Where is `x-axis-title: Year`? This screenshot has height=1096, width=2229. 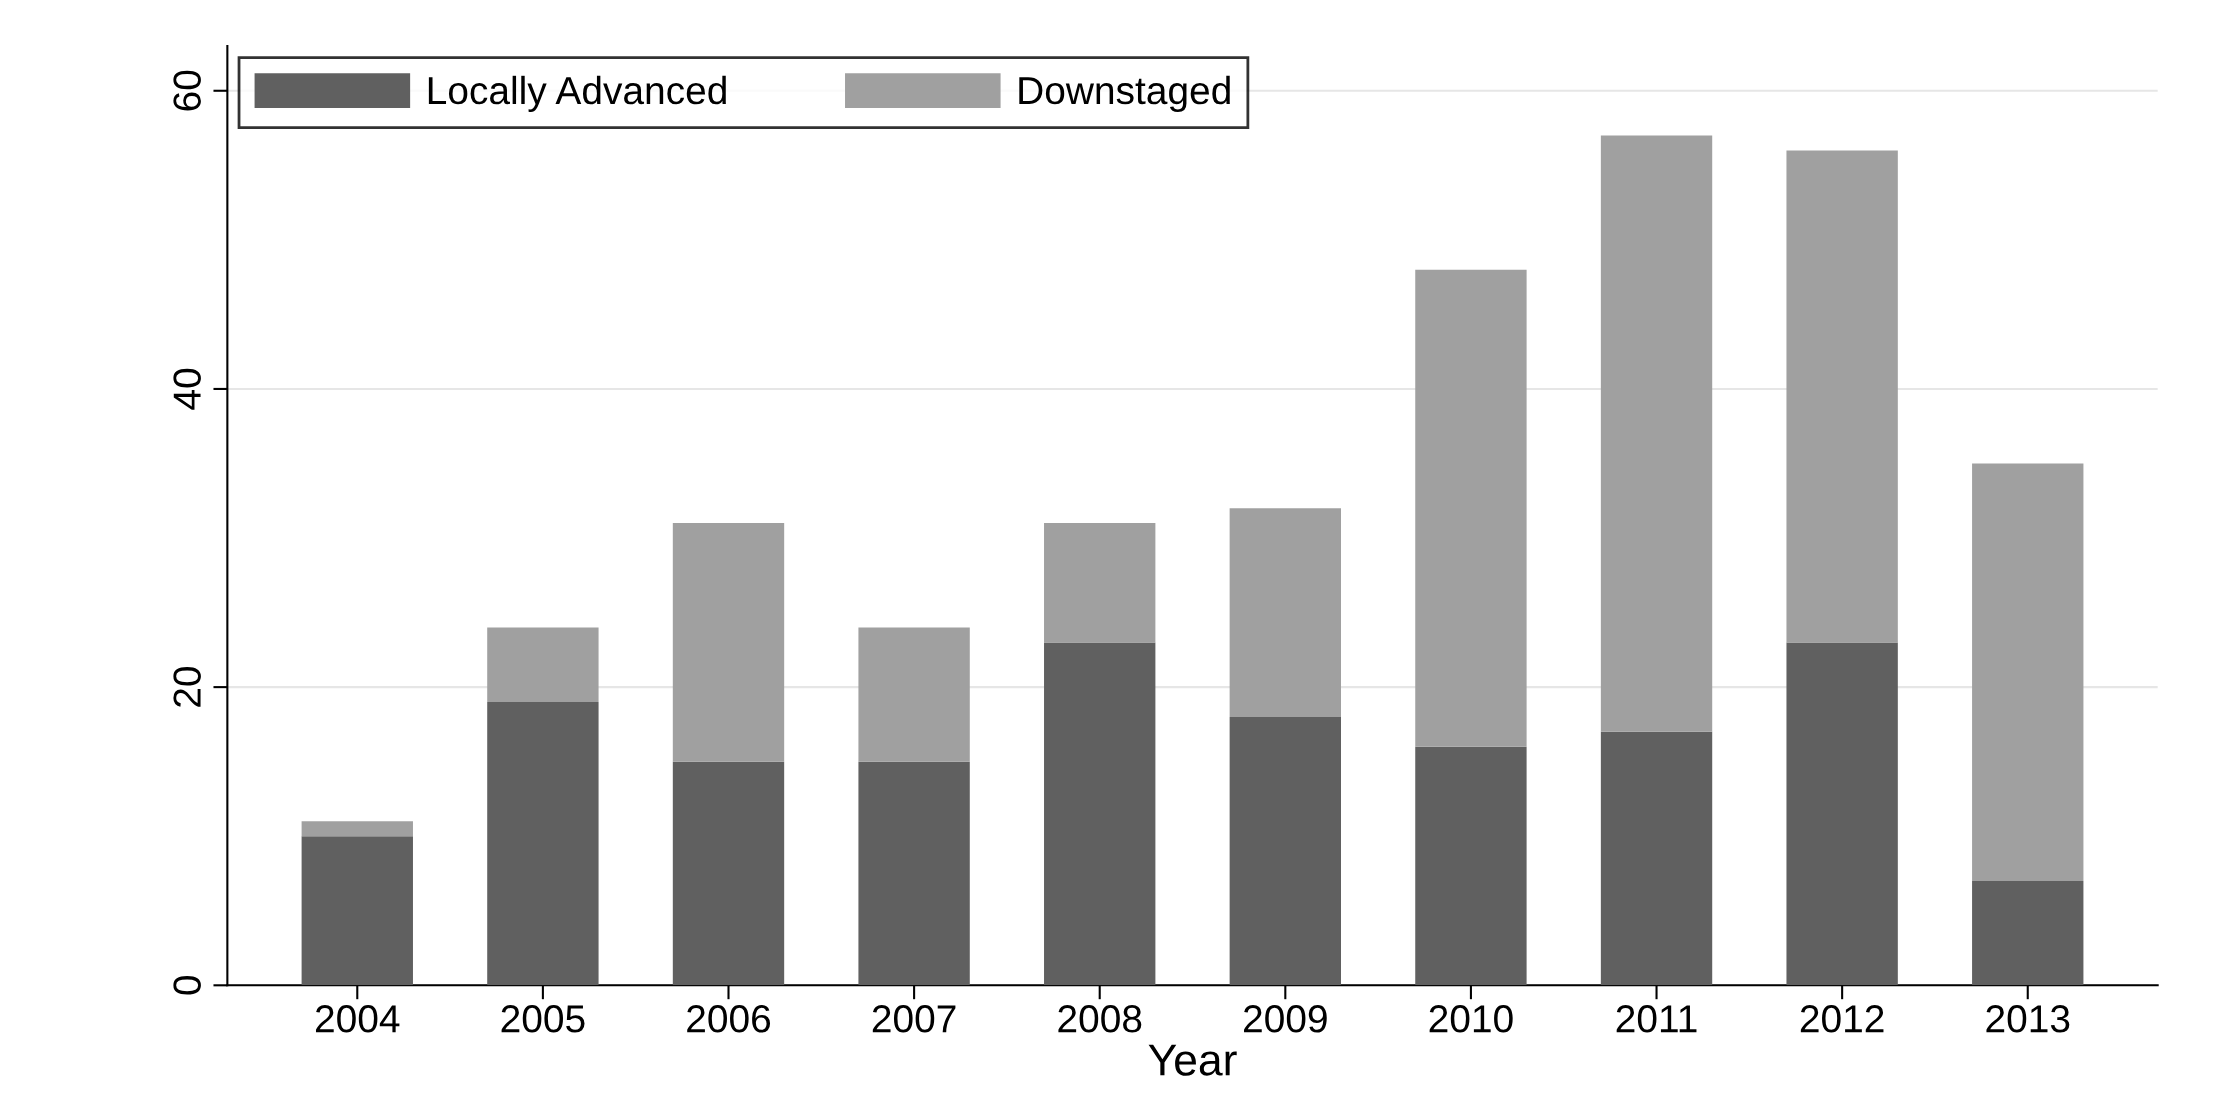
x-axis-title: Year is located at coordinates (1192, 1060).